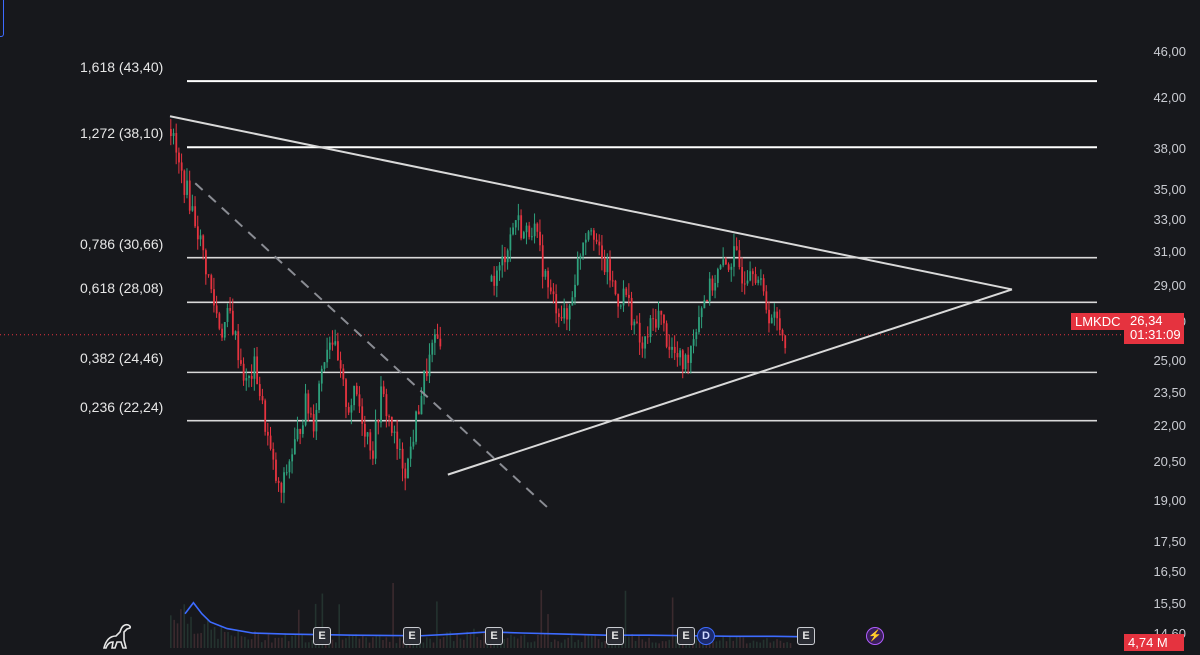  What do you see at coordinates (1169, 426) in the screenshot?
I see `y-tick-label: 22,00` at bounding box center [1169, 426].